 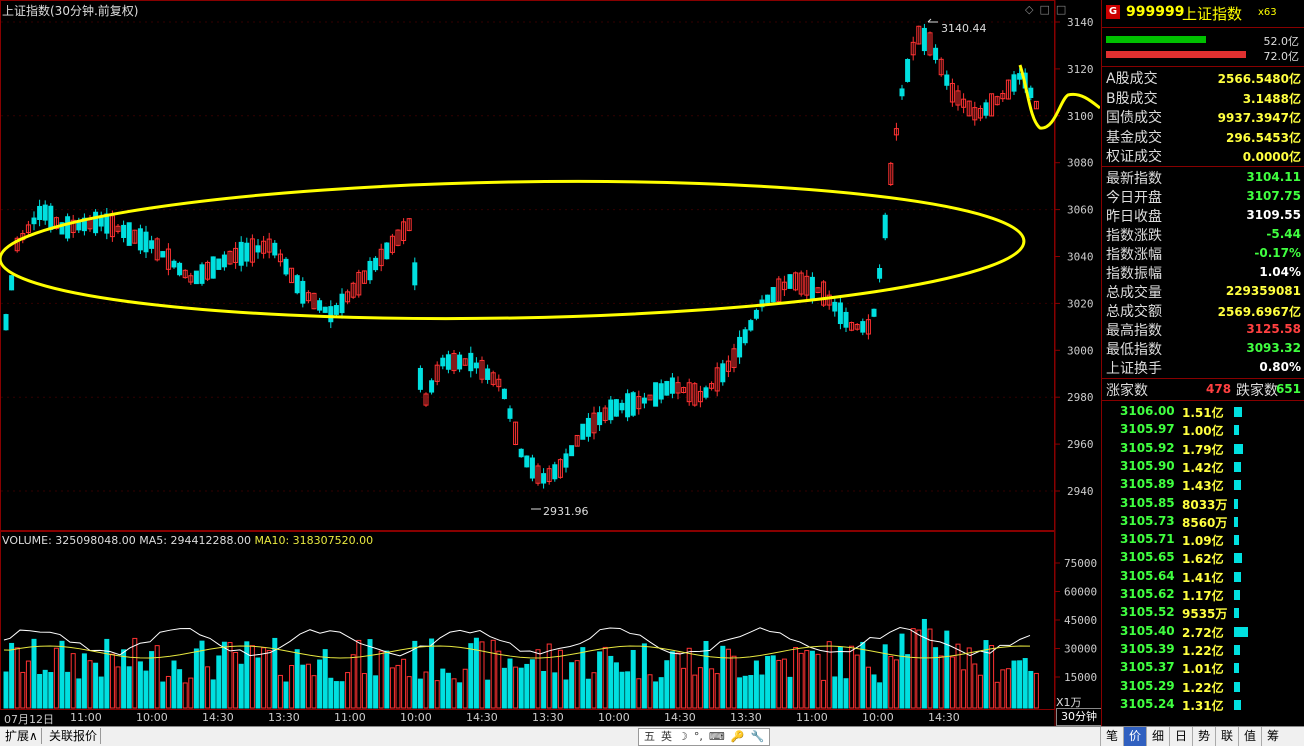 I want to click on turnover-row: 基金成交 296.5453亿, so click(x=1203, y=136).